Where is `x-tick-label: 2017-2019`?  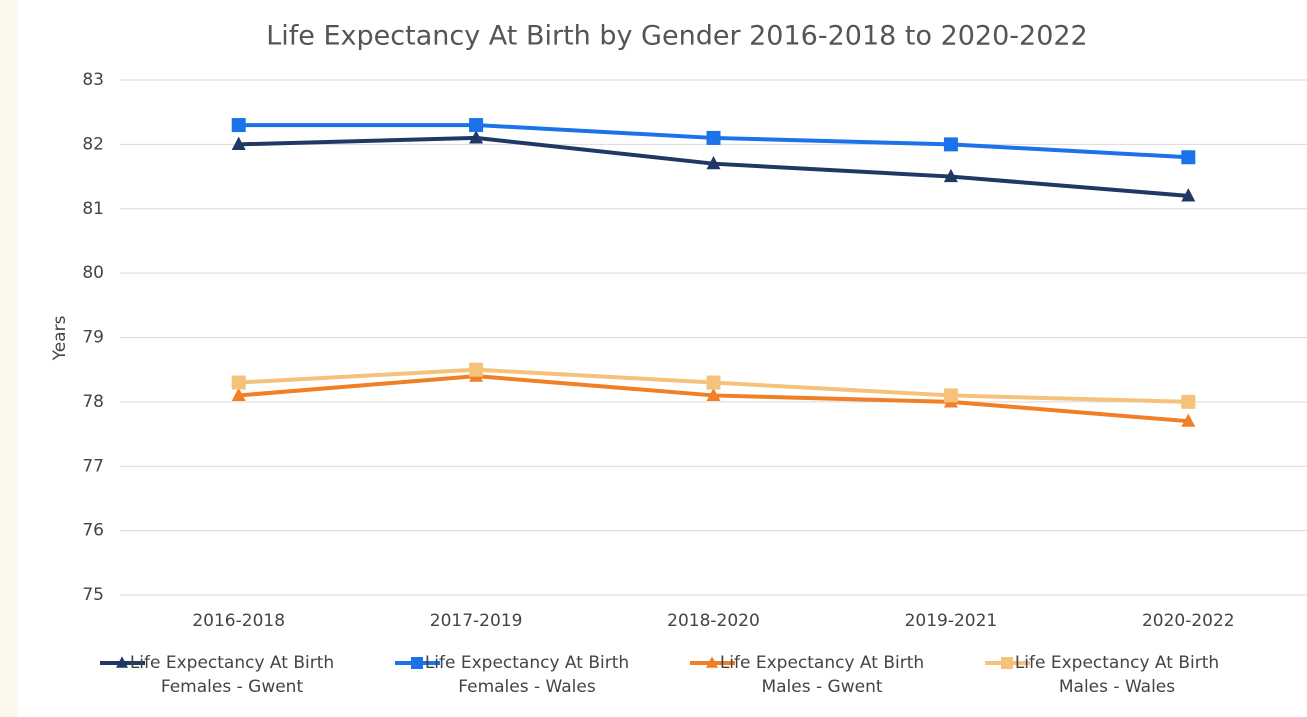
x-tick-label: 2017-2019 is located at coordinates (476, 621).